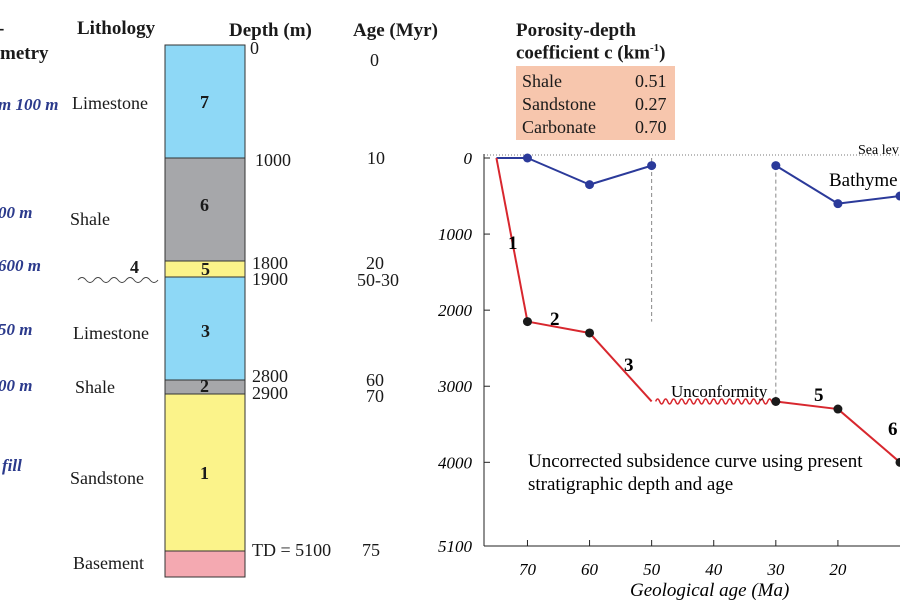 This screenshot has width=900, height=600. Describe the element at coordinates (542, 81) in the screenshot. I see `porosity-row-name: Shale` at that location.